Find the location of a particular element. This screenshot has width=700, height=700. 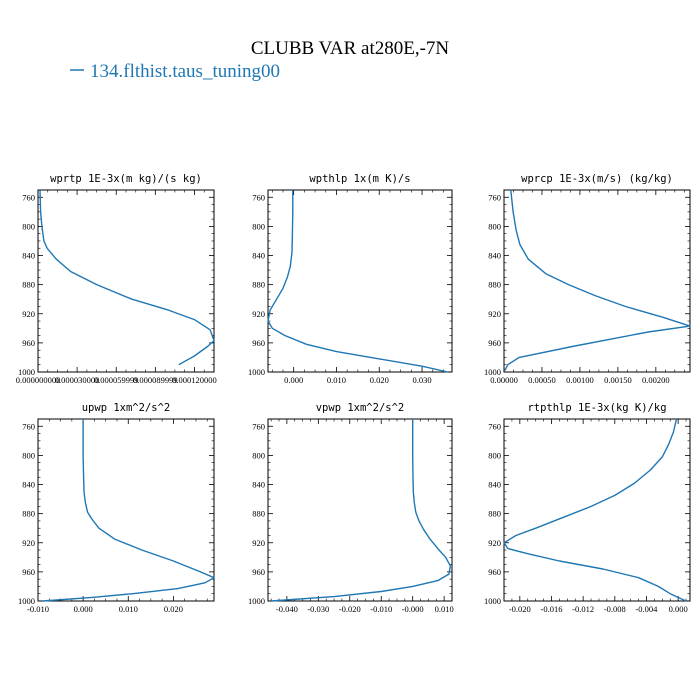

x-tick-label: -0.008 is located at coordinates (615, 609).